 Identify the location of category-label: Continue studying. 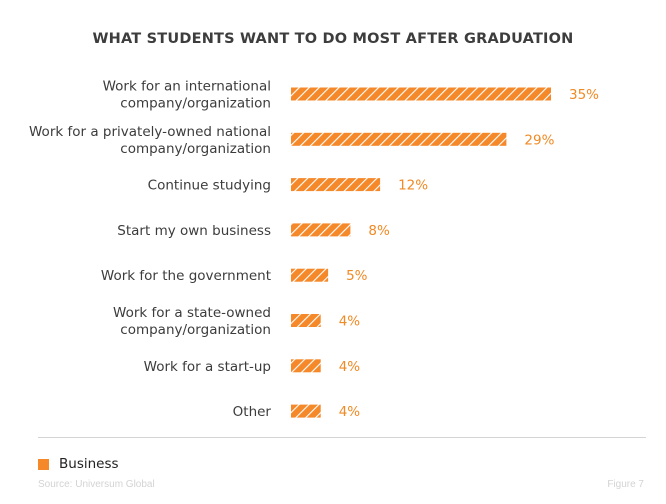
(209, 186).